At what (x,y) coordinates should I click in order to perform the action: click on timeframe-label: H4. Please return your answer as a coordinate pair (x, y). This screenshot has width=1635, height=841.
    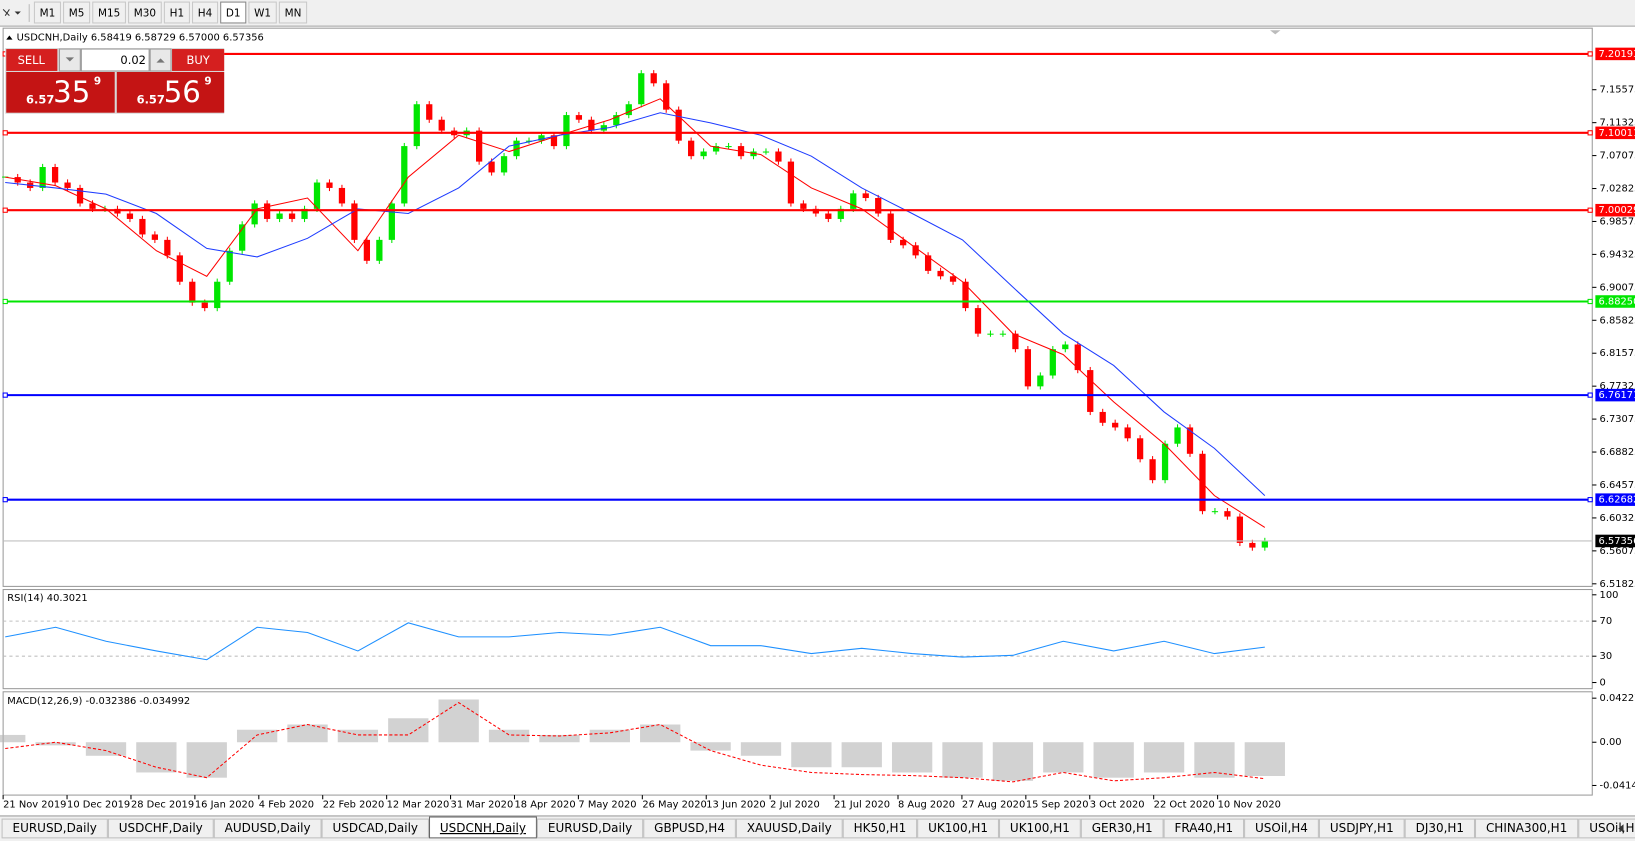
    Looking at the image, I should click on (205, 14).